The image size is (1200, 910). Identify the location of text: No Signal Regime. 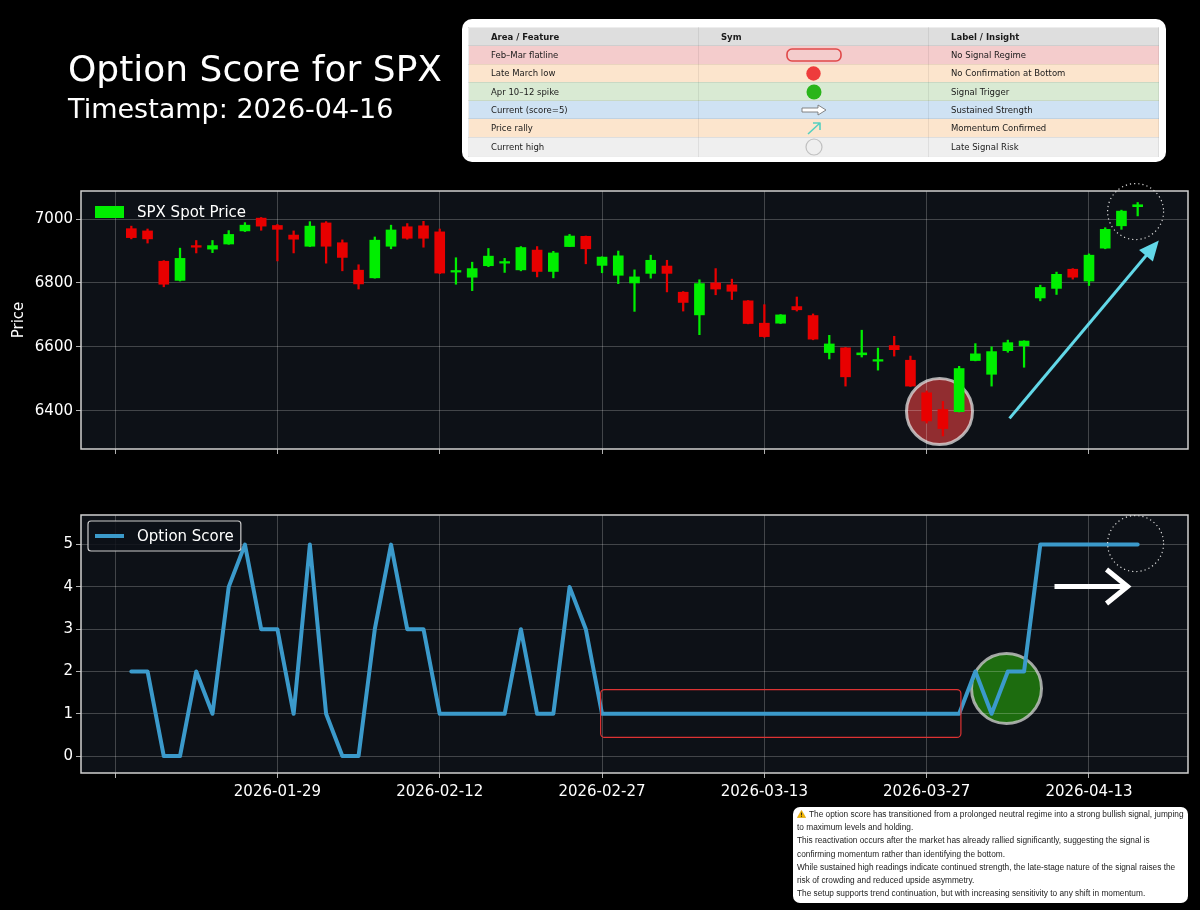
(1043, 55).